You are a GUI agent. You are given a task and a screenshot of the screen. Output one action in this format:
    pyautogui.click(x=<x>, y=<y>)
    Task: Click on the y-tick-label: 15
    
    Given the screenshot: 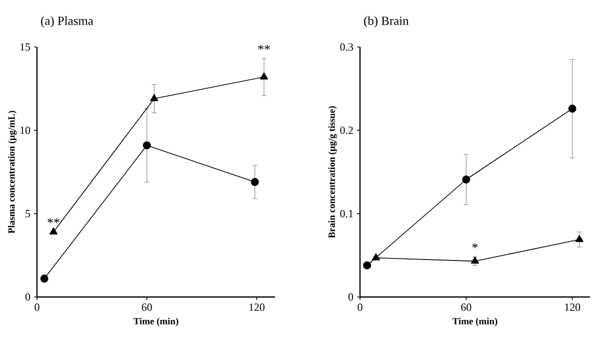 What is the action you would take?
    pyautogui.click(x=25, y=47)
    